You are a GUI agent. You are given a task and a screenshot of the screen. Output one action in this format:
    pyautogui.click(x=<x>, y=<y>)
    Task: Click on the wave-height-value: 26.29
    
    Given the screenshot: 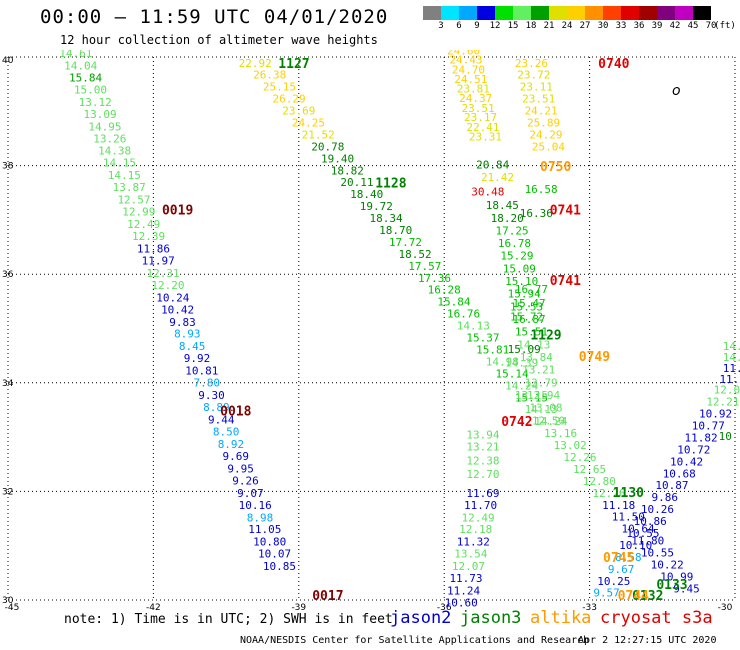 What is the action you would take?
    pyautogui.click(x=289, y=99)
    